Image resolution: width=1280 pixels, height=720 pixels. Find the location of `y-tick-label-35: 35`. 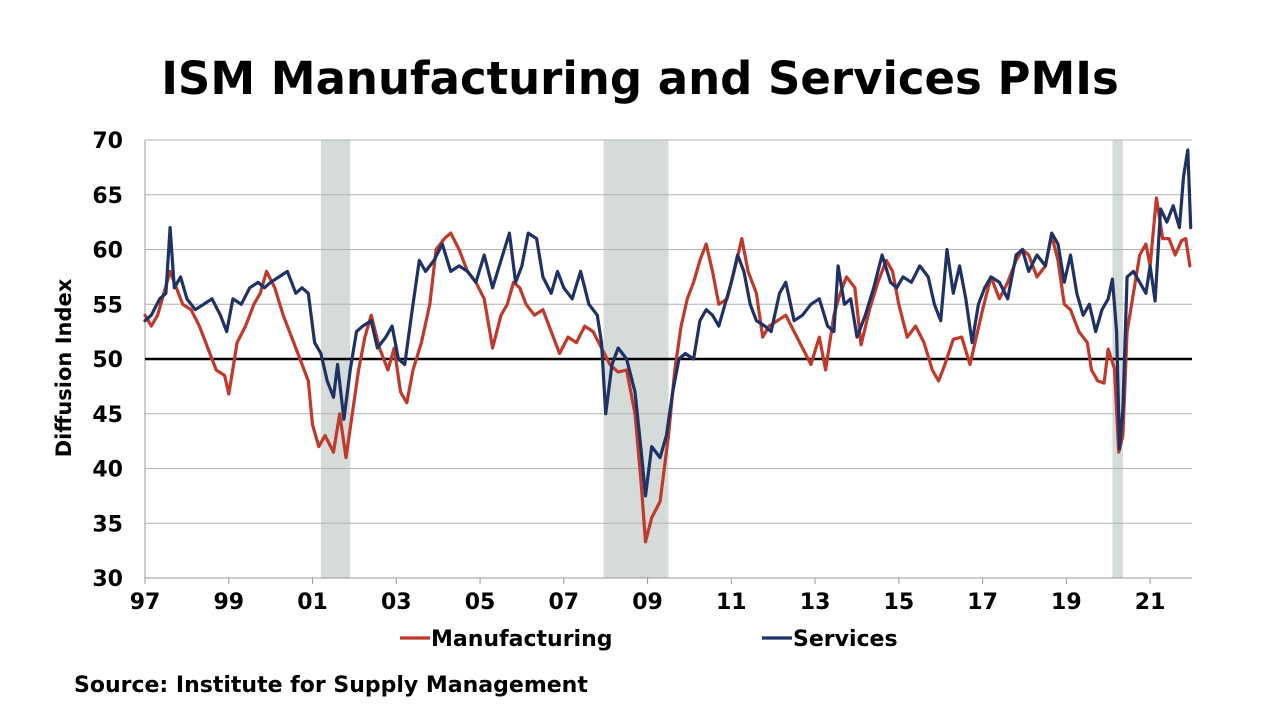

y-tick-label-35: 35 is located at coordinates (107, 524).